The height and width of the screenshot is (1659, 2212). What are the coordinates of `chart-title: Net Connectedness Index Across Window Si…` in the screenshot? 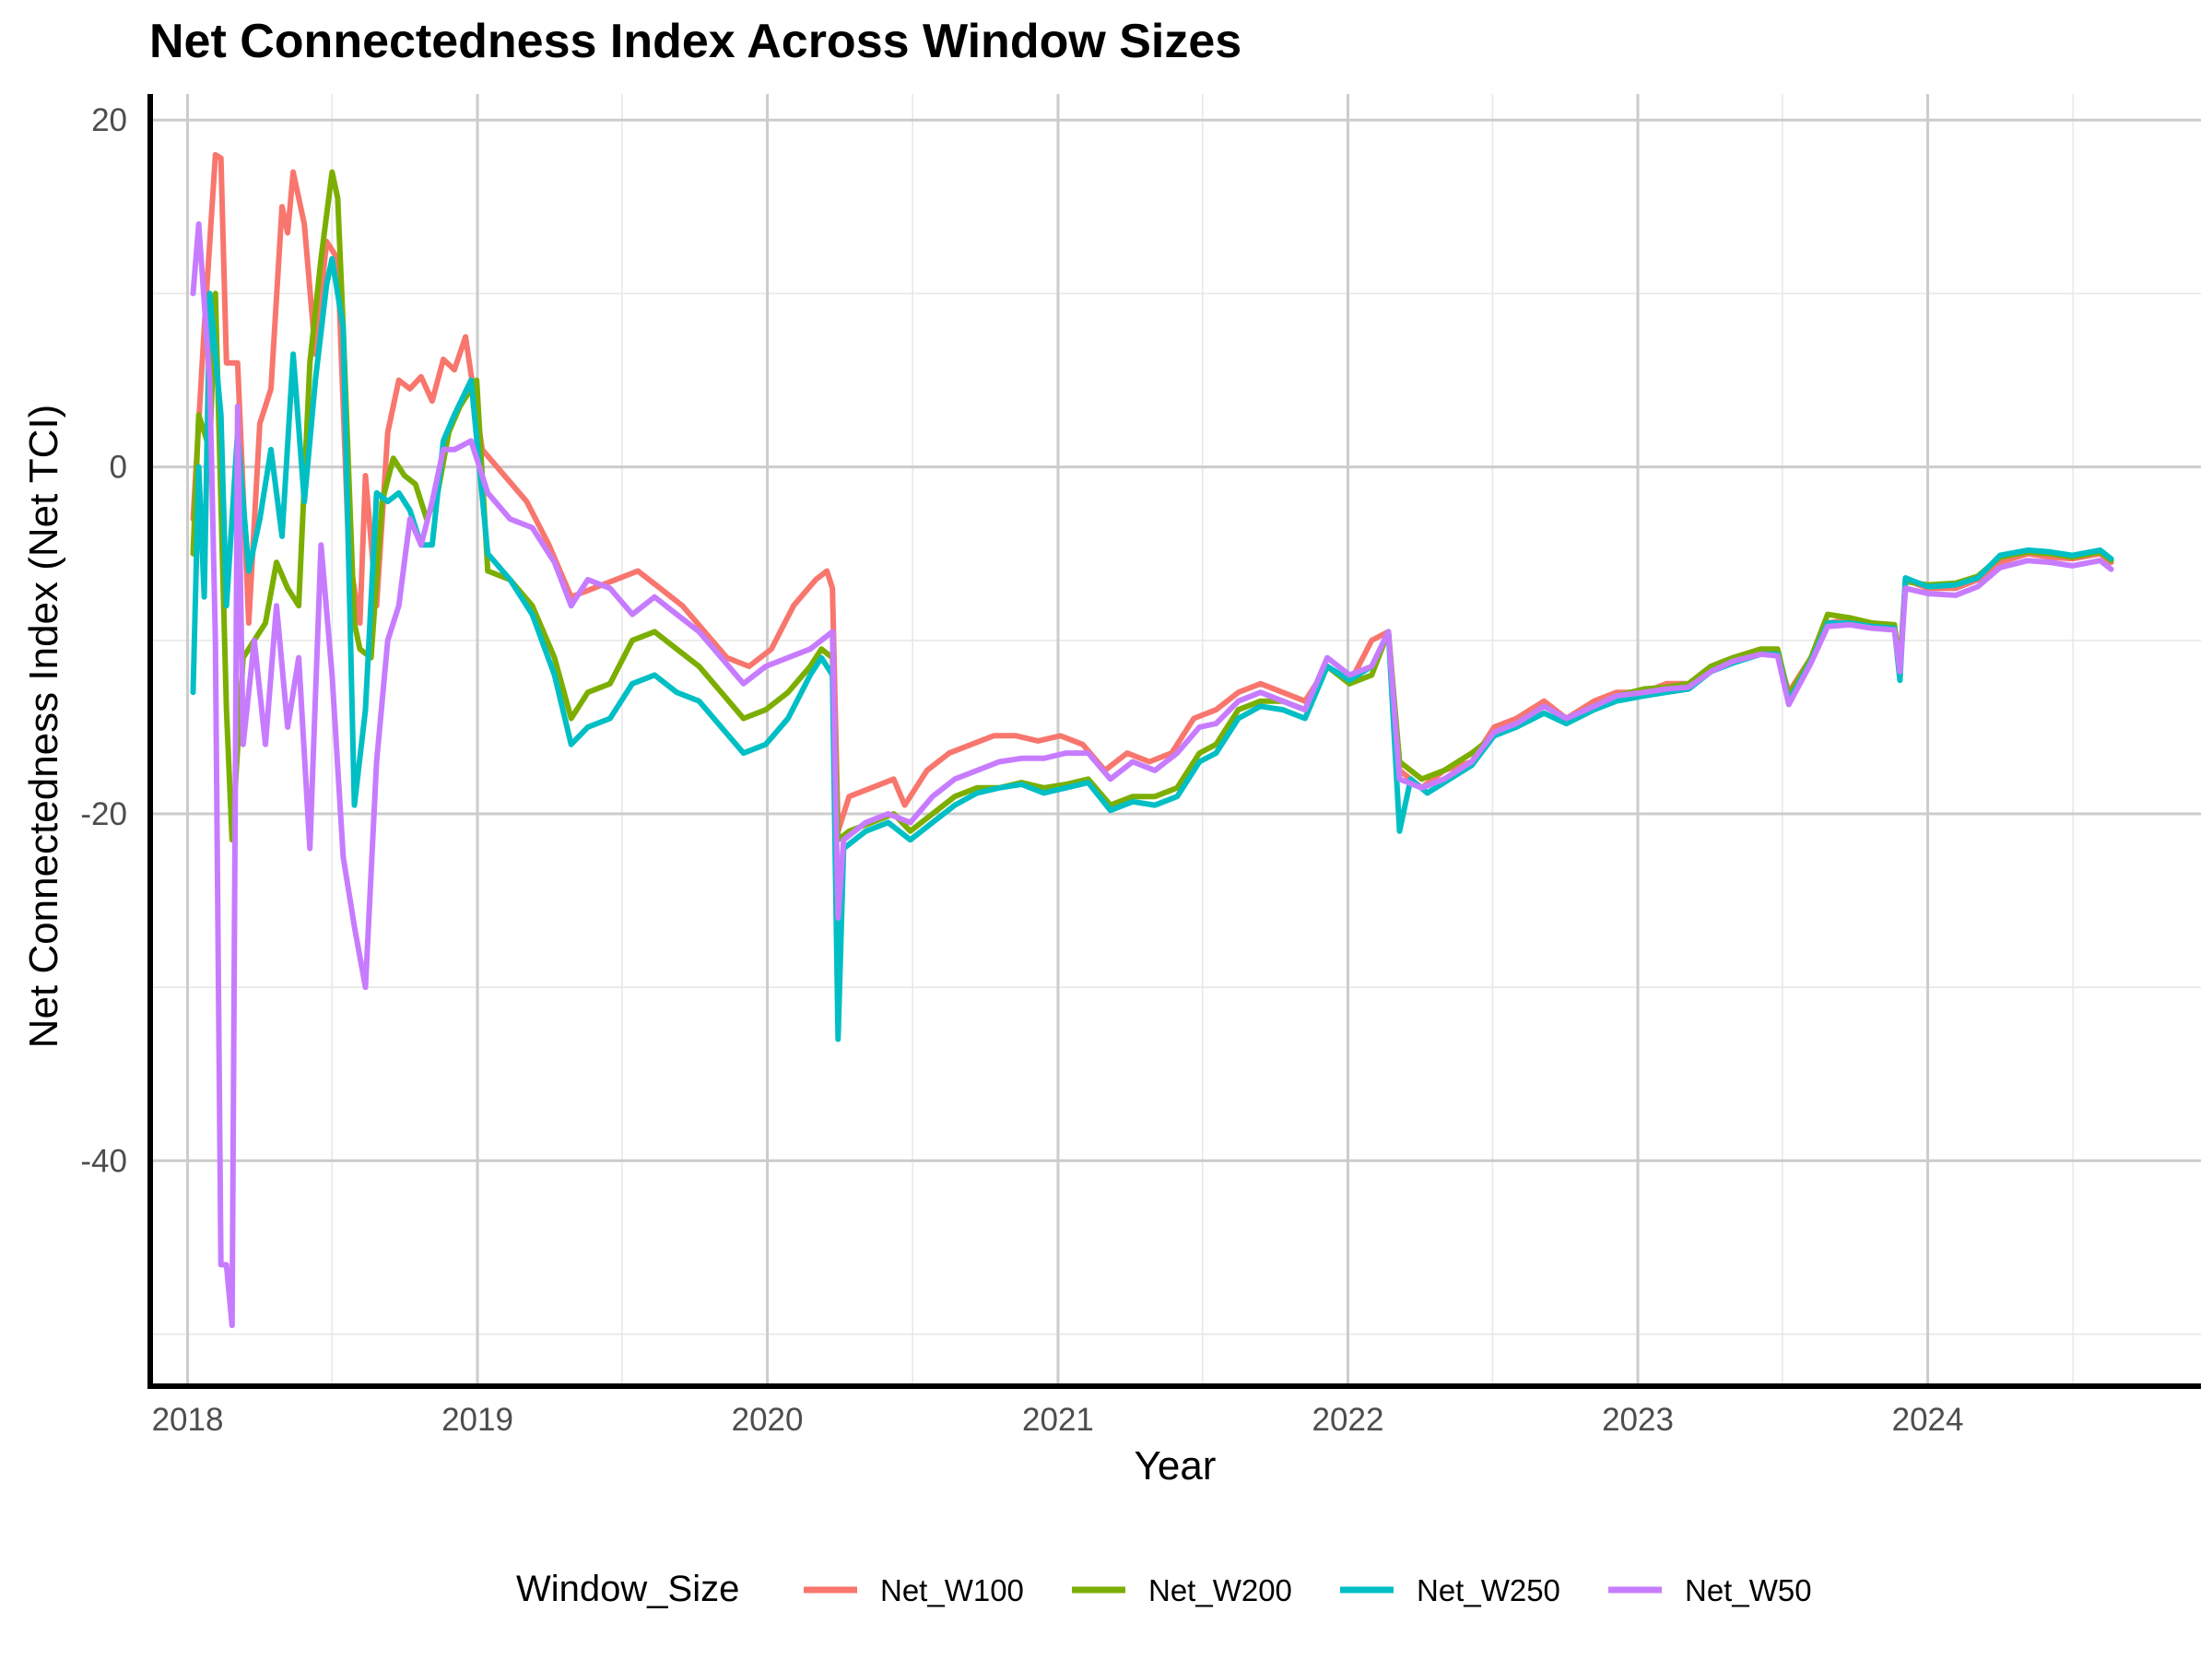 It's located at (695, 41).